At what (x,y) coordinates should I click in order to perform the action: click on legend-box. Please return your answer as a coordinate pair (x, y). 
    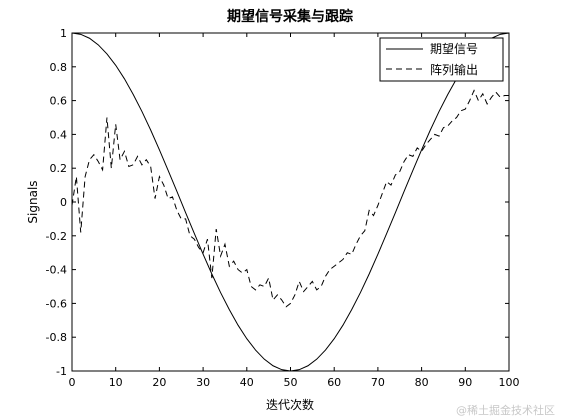
    Looking at the image, I should click on (441, 59).